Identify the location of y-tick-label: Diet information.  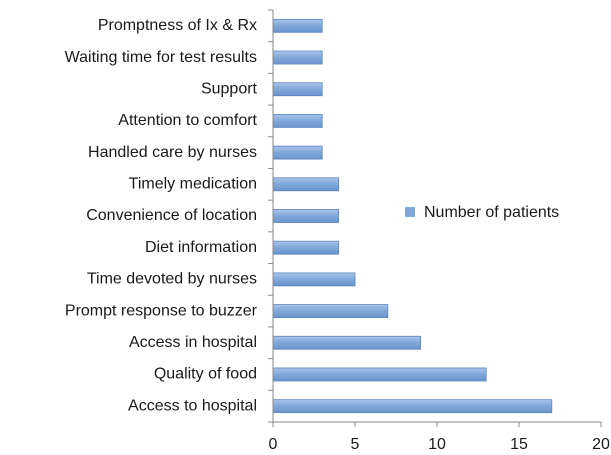
(201, 247).